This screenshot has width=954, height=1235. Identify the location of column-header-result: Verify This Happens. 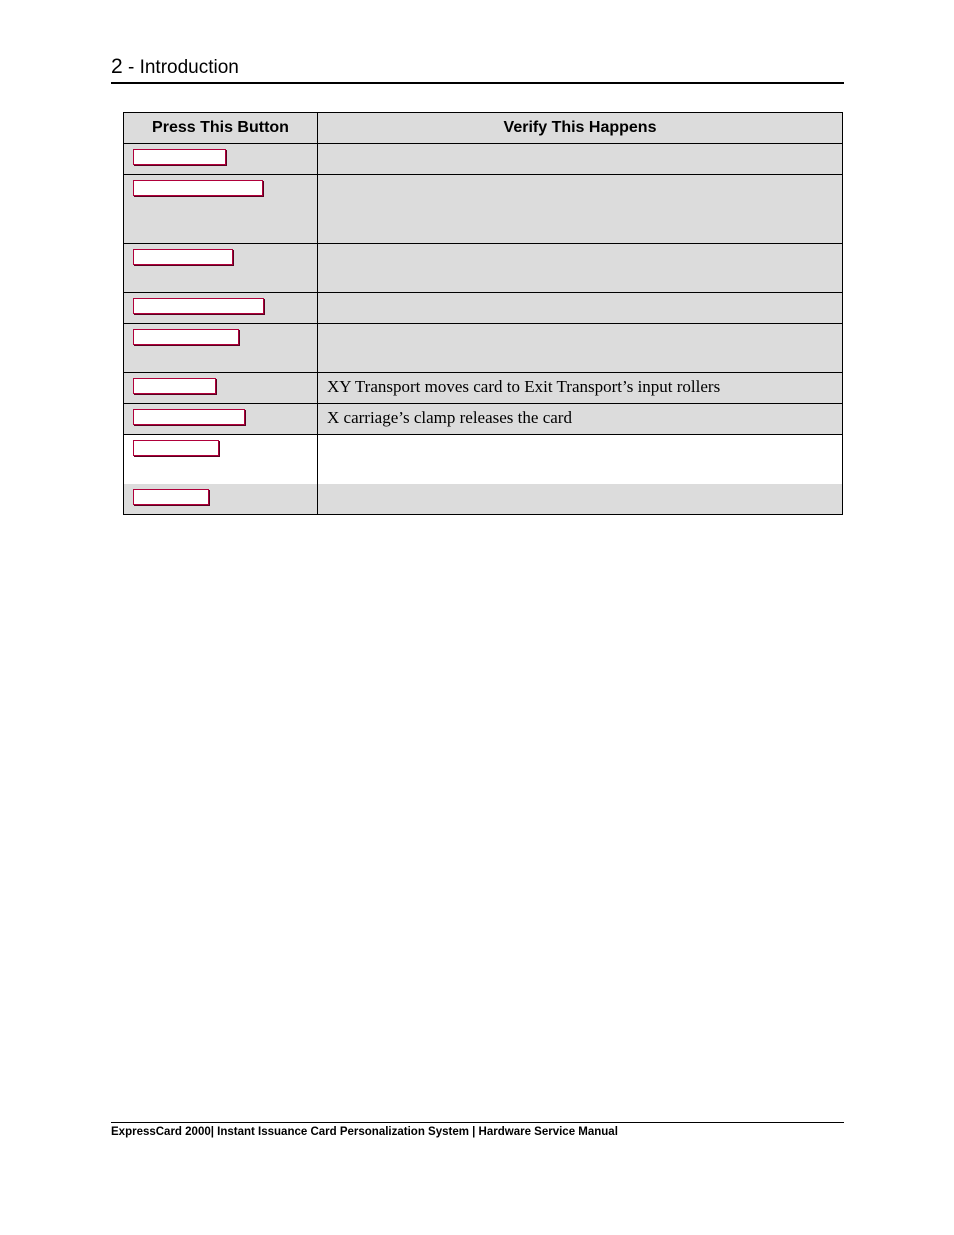
(580, 128).